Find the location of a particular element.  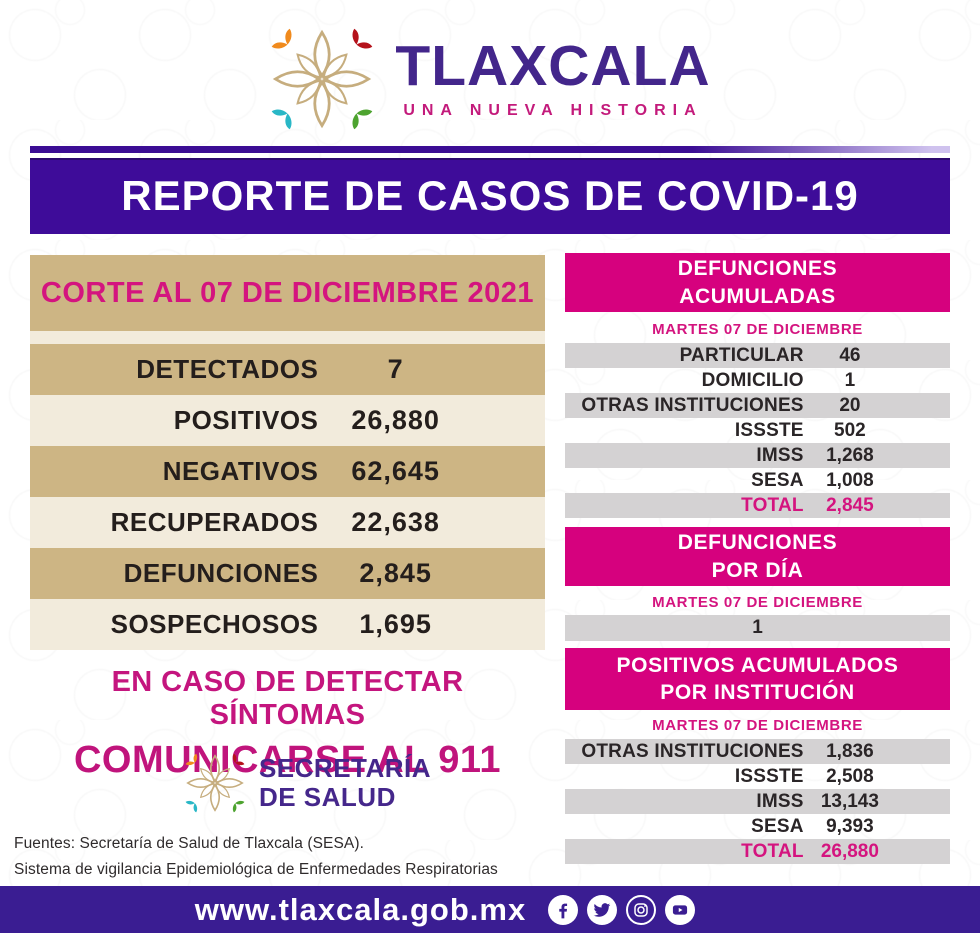

table-row: IMSS 1,268 is located at coordinates (757, 455).